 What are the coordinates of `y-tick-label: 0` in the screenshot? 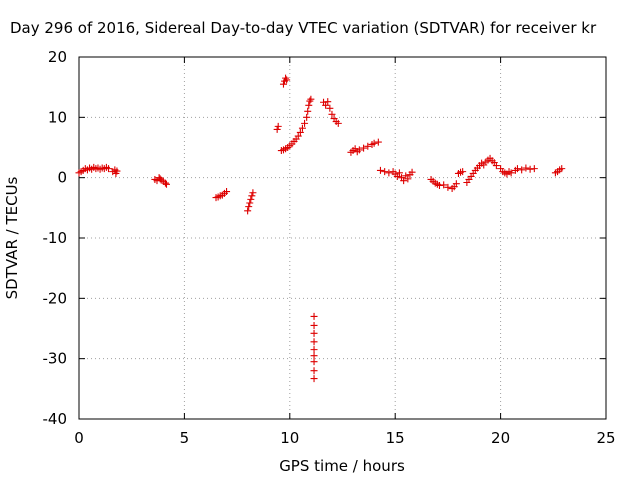 It's located at (62, 178).